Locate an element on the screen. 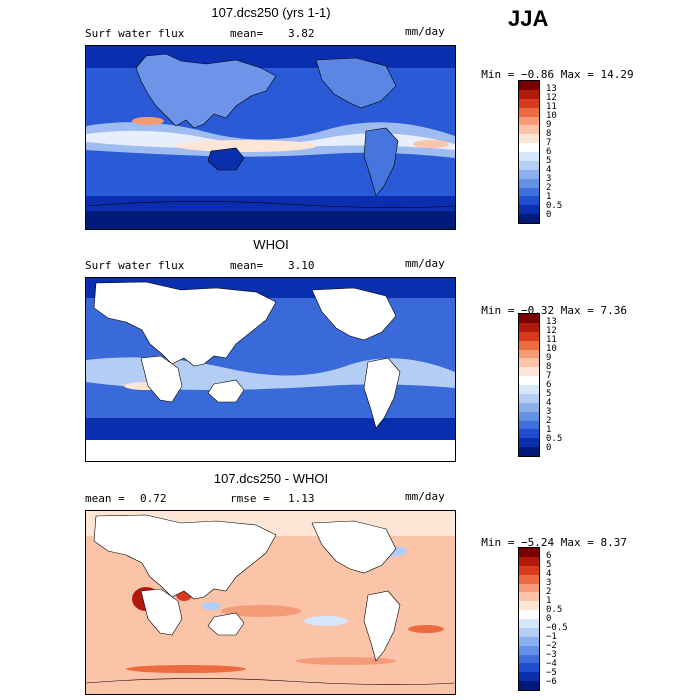  panel2-title: WHOI is located at coordinates (271, 244).